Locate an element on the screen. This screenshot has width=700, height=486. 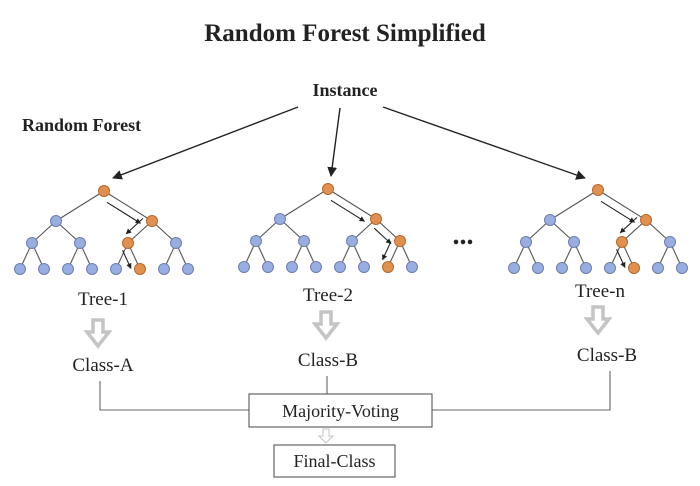
diagram-title: Random Forest Simplified is located at coordinates (345, 33).